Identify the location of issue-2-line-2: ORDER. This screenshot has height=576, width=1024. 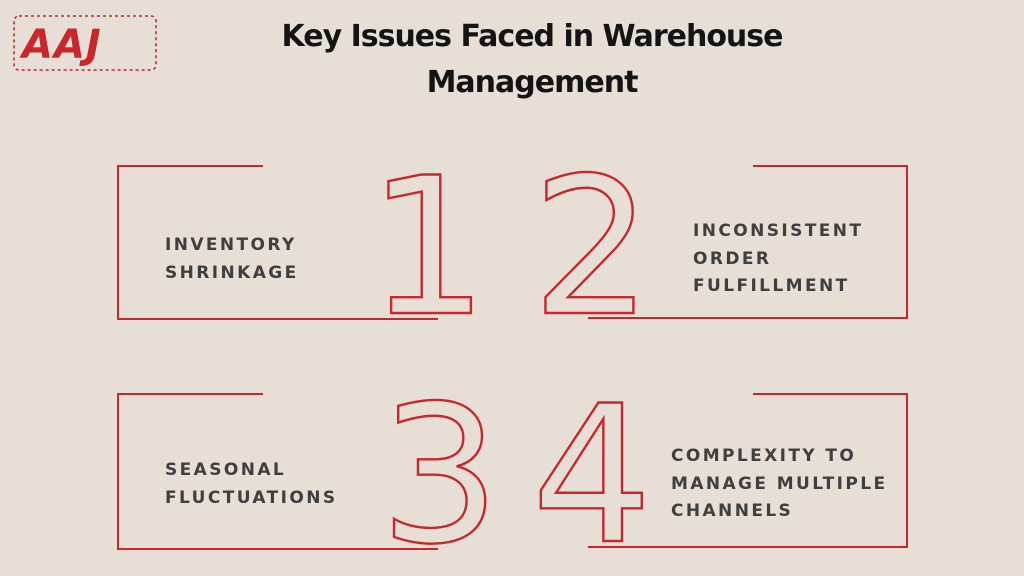
(732, 258).